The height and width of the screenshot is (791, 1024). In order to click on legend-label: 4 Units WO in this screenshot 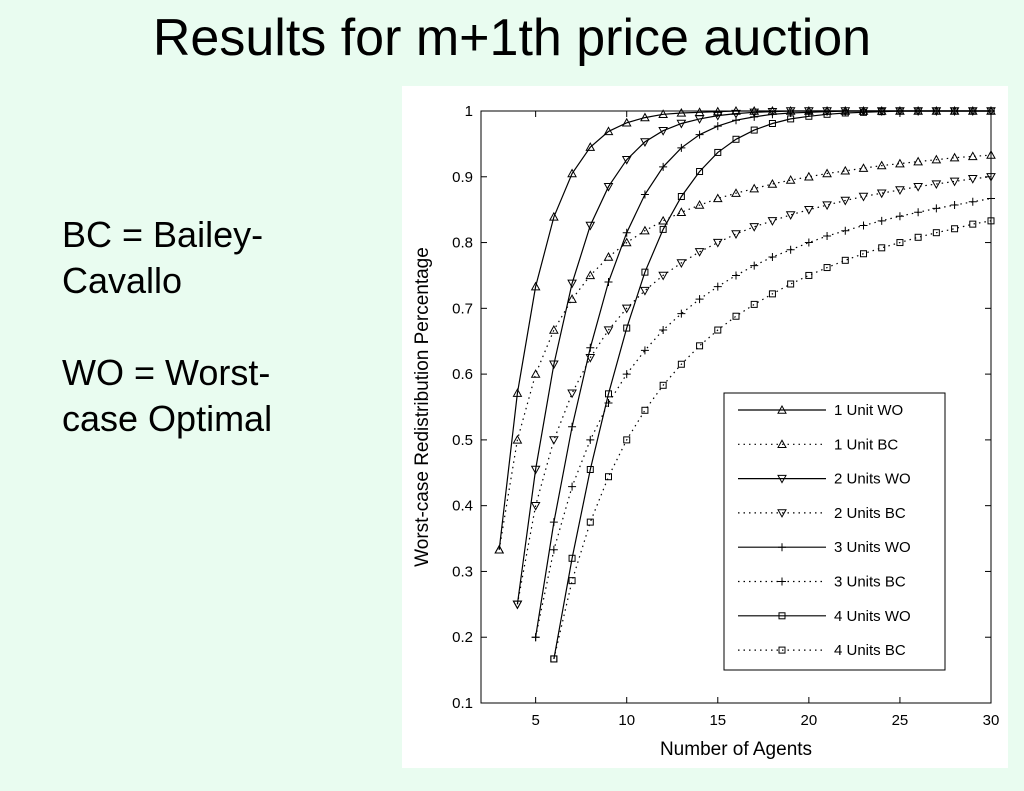, I will do `click(872, 616)`.